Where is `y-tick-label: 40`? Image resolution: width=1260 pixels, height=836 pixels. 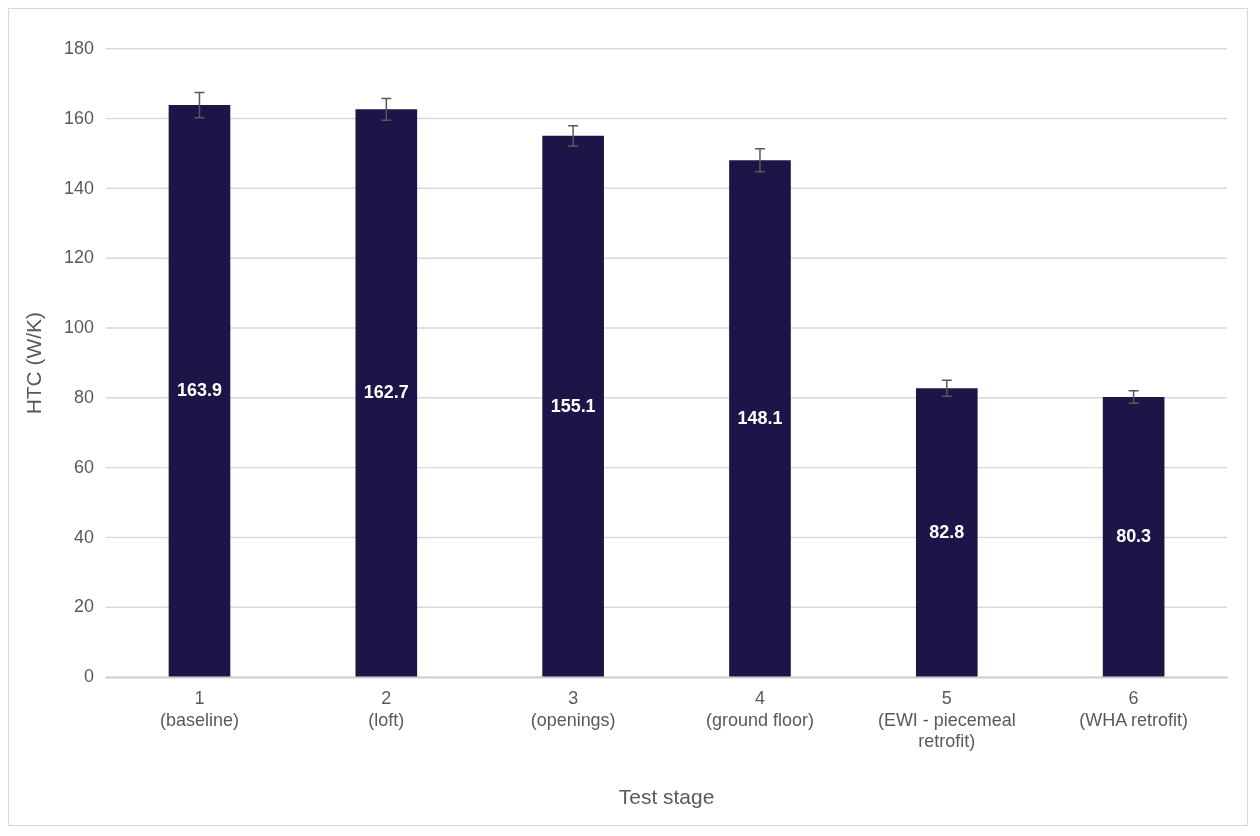
y-tick-label: 40 is located at coordinates (84, 536).